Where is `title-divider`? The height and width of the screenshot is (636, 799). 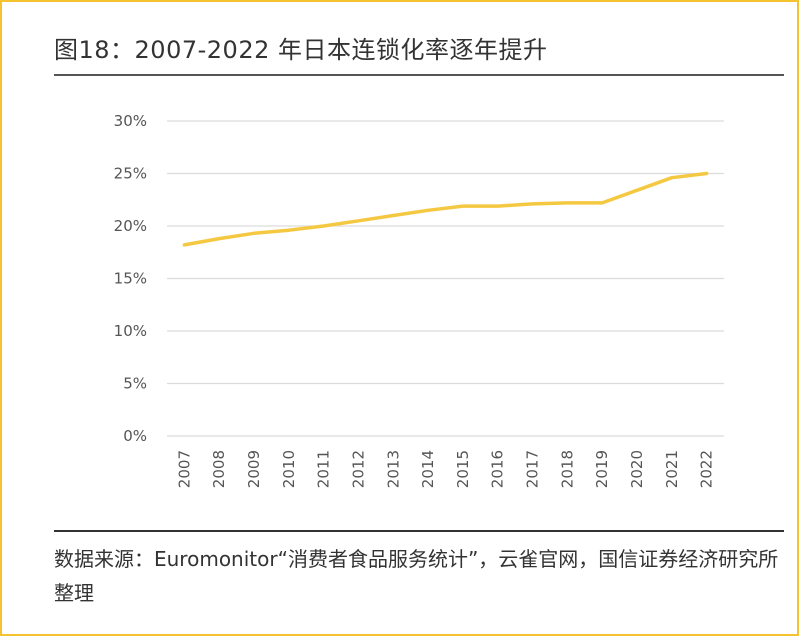 title-divider is located at coordinates (419, 75).